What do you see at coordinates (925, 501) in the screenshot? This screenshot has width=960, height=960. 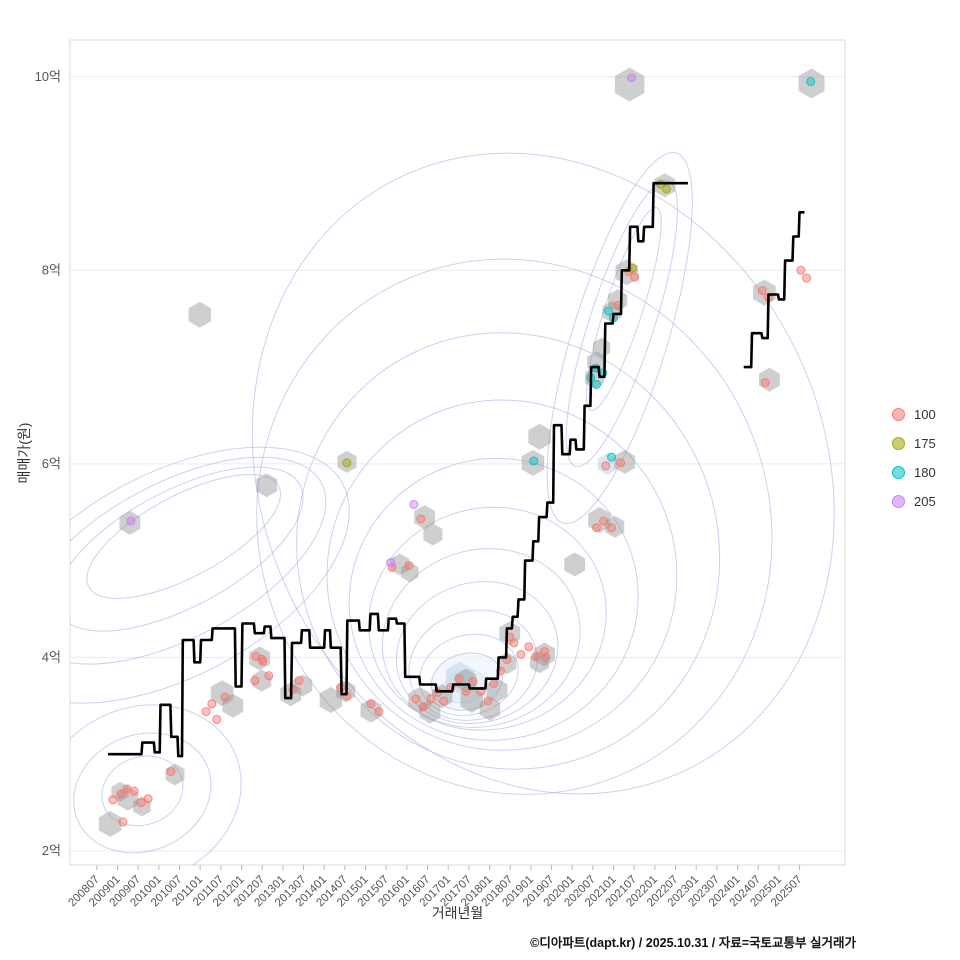 I see `legend-label: 205` at bounding box center [925, 501].